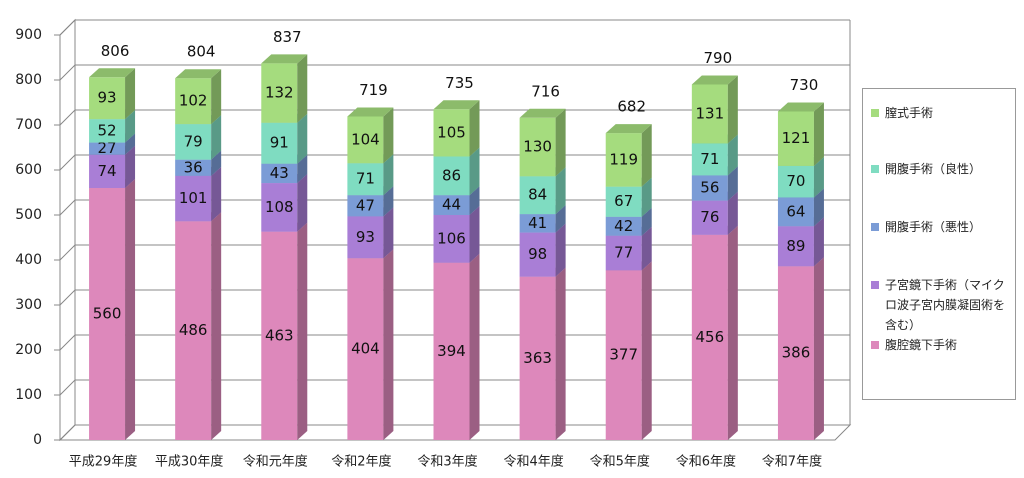 The height and width of the screenshot is (478, 1024). Describe the element at coordinates (451, 175) in the screenshot. I see `data-label: 86` at that location.